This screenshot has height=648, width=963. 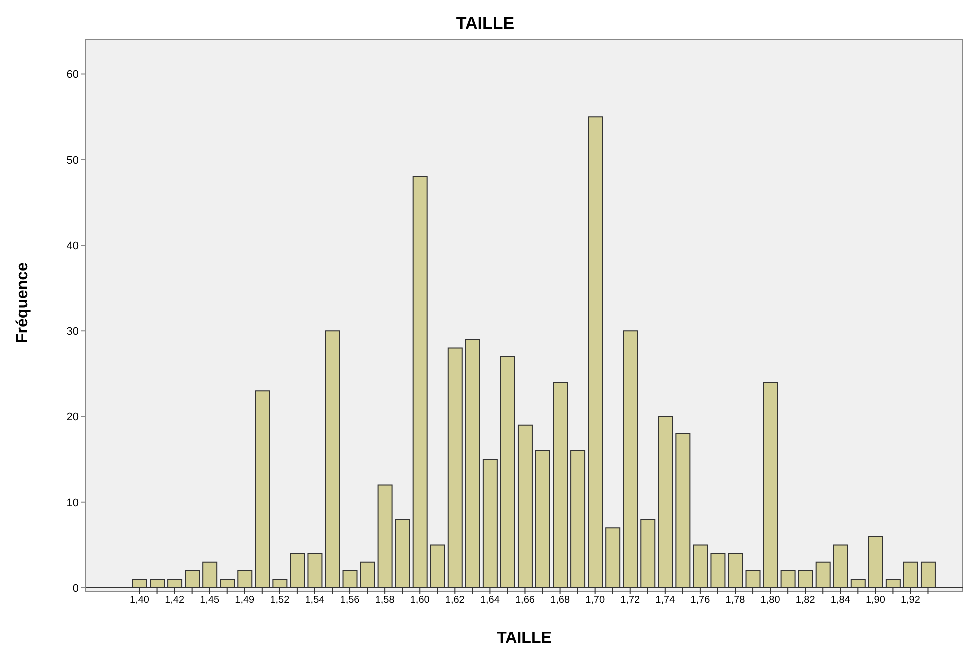 I want to click on x-tick-label: 1,54, so click(x=315, y=600).